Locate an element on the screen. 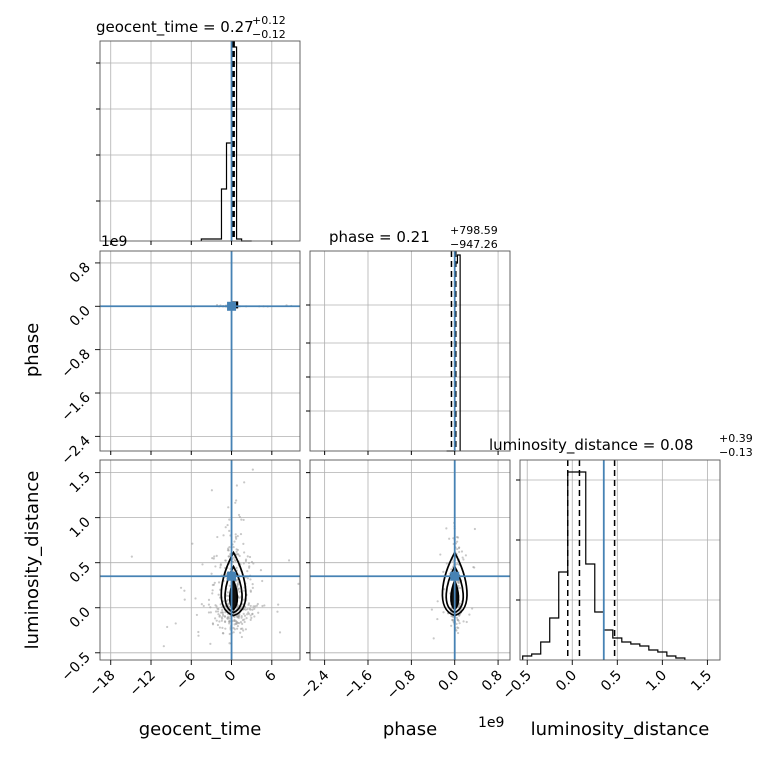 The height and width of the screenshot is (760, 760). ld-vs-geocent-time-xtick-label-1: −12 is located at coordinates (143, 684).